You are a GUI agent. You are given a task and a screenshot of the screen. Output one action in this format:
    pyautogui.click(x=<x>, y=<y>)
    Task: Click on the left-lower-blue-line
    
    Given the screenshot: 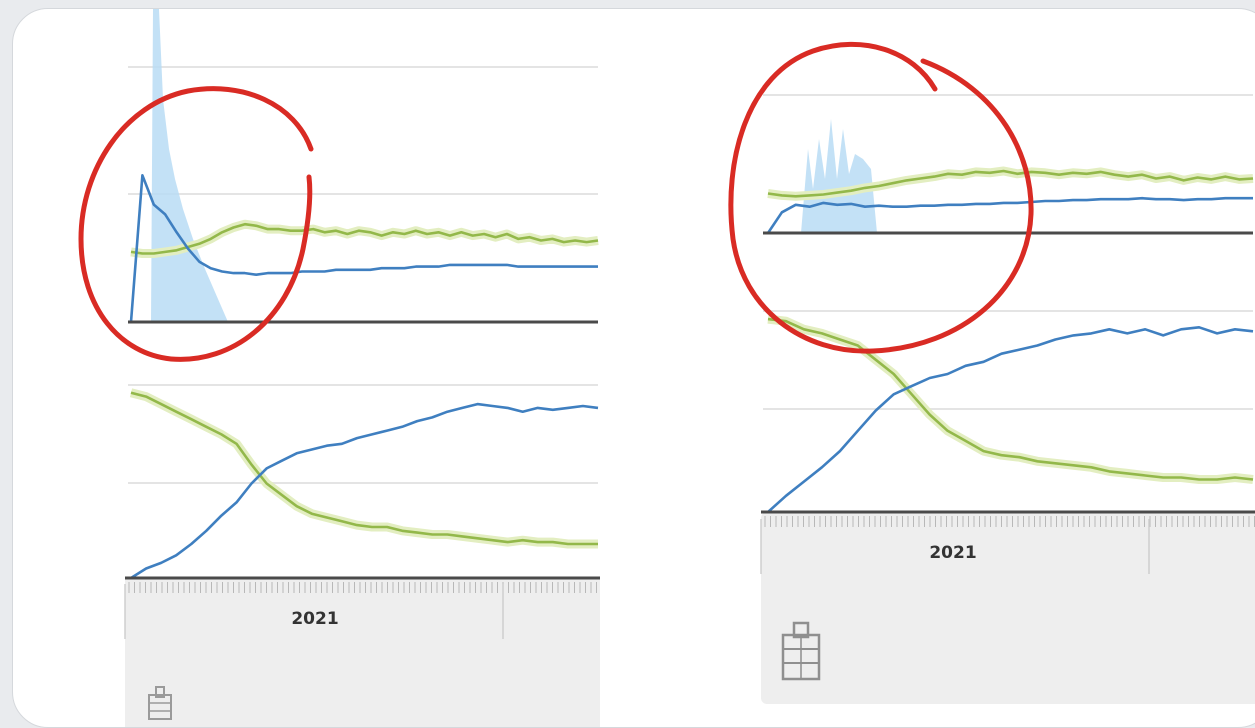 What is the action you would take?
    pyautogui.click(x=364, y=491)
    